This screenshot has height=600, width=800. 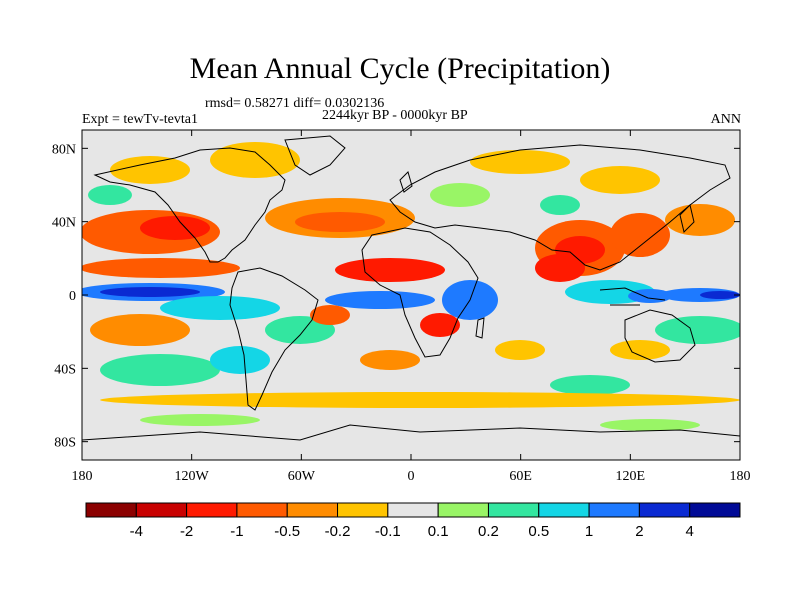 I want to click on lat-tick-label: 0, so click(x=72, y=296).